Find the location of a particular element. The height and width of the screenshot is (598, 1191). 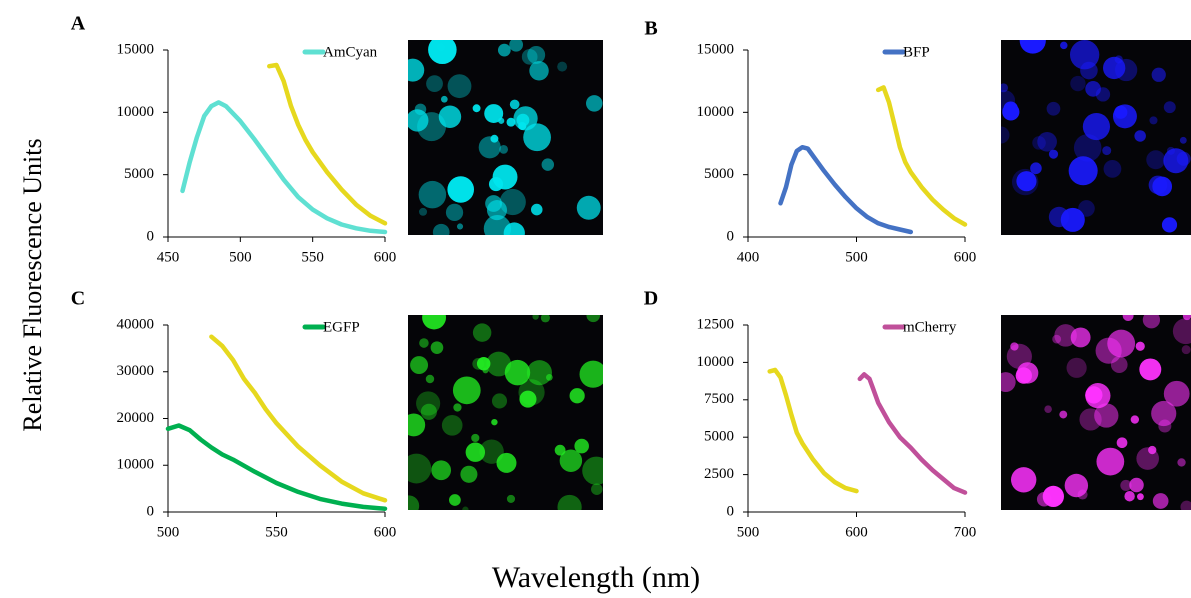

panel-label: C is located at coordinates (78, 299).